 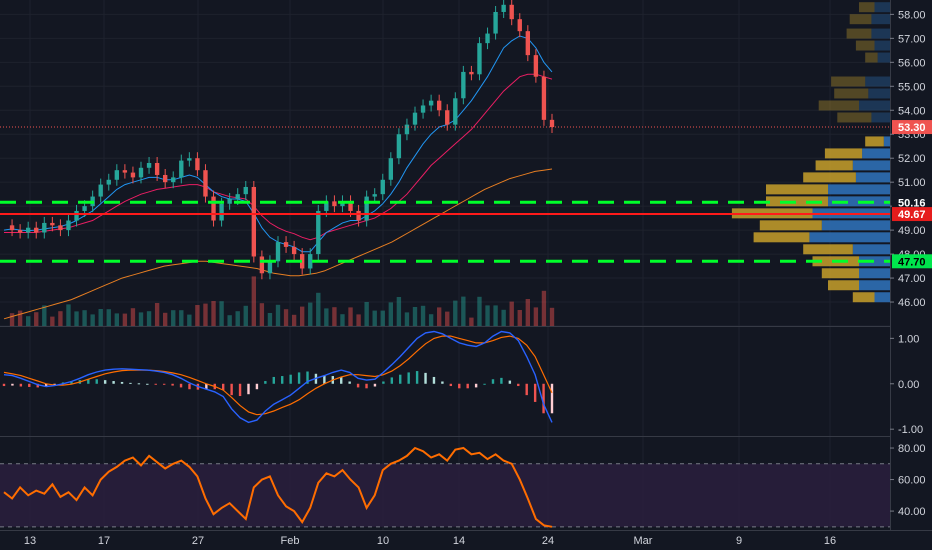 What do you see at coordinates (383, 541) in the screenshot?
I see `time-tick-label: 10` at bounding box center [383, 541].